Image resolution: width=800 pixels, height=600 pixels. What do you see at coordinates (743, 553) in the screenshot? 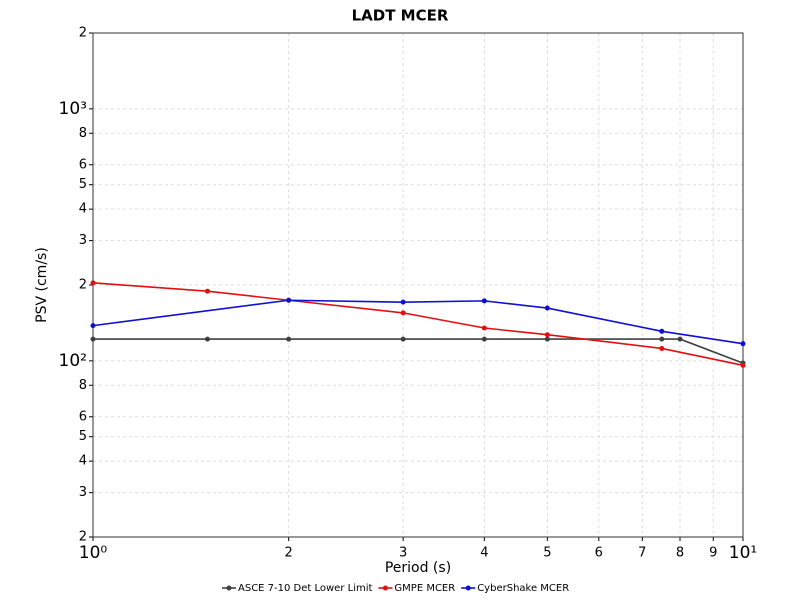
I see `x-tick-label: 10¹` at bounding box center [743, 553].